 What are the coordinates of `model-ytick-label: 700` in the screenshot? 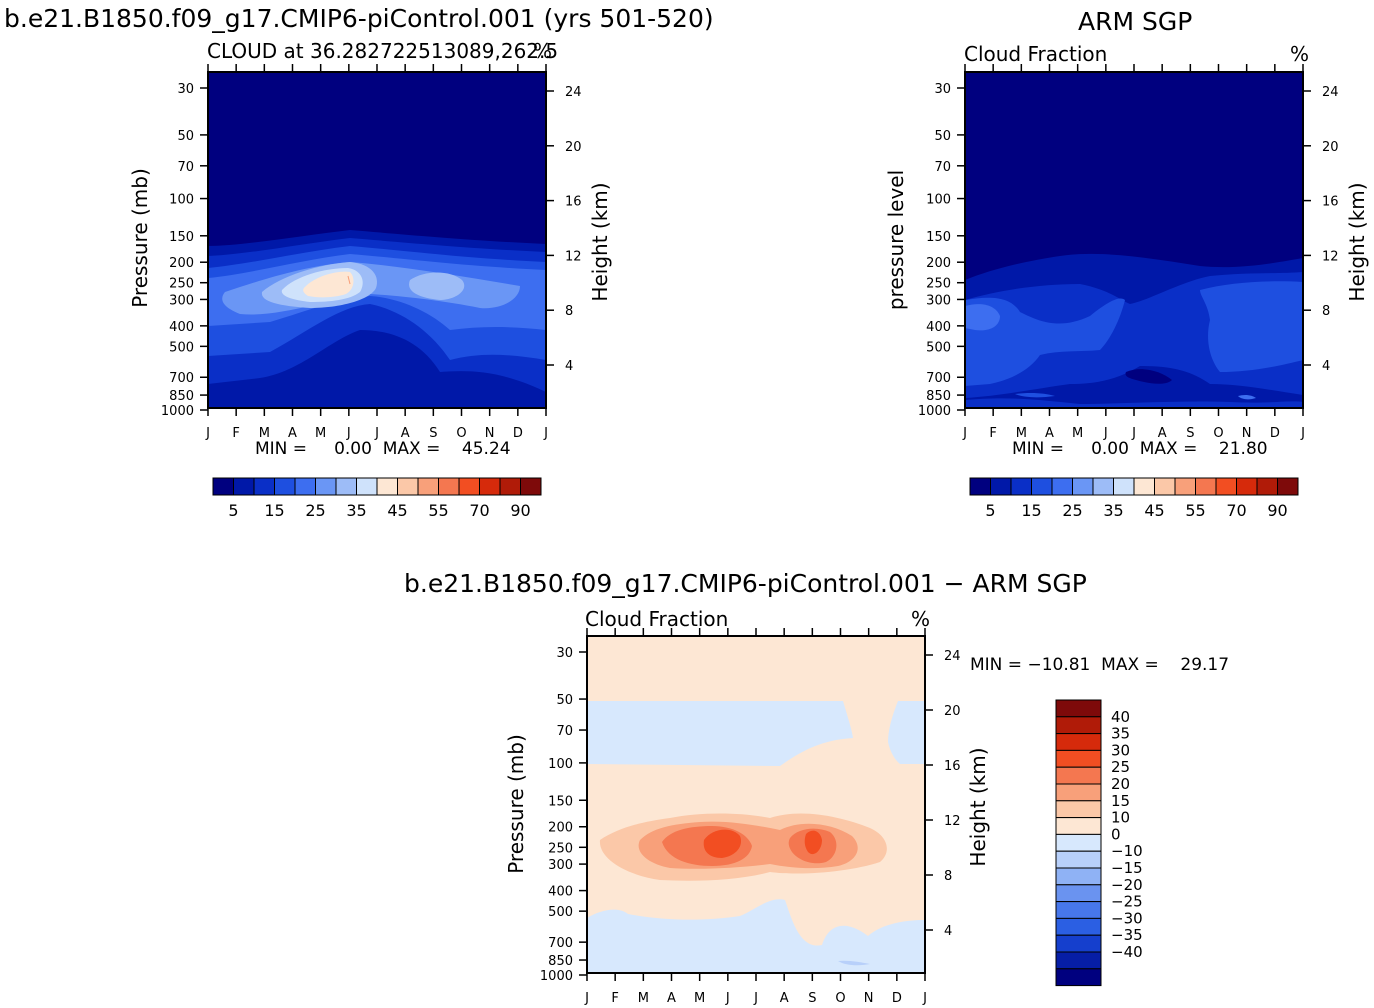 It's located at (181, 378).